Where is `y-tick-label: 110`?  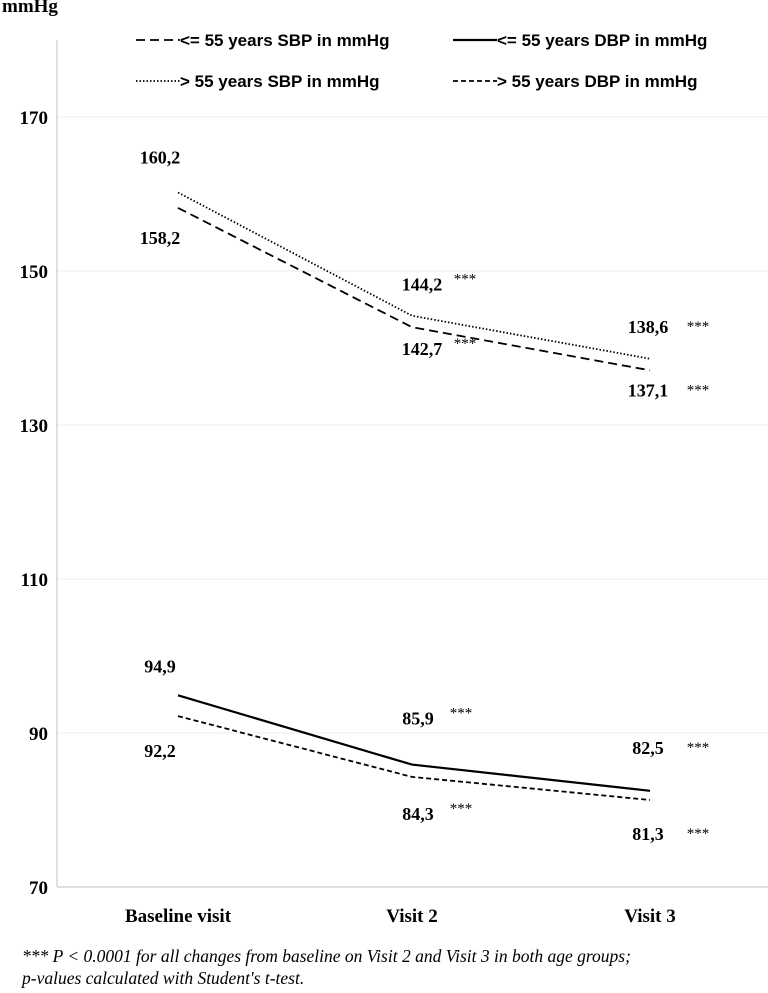 y-tick-label: 110 is located at coordinates (34, 580).